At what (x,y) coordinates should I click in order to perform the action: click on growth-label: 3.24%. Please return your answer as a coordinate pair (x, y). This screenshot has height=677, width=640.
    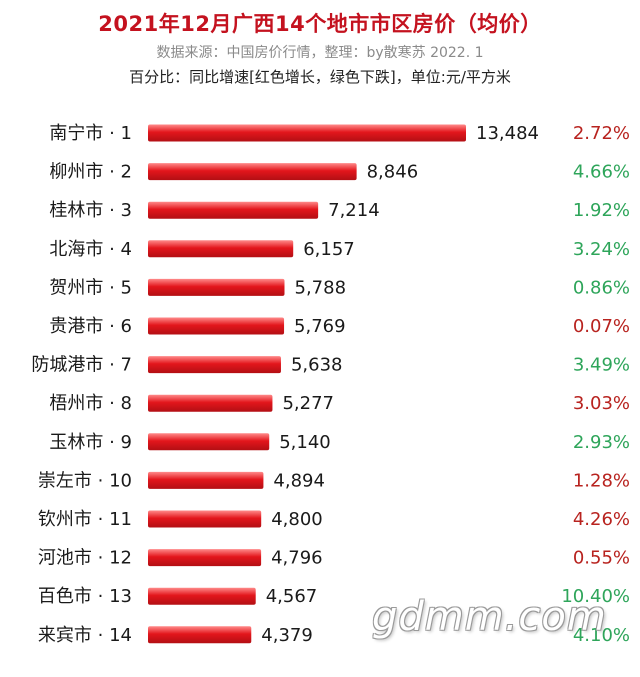
    Looking at the image, I should click on (601, 249).